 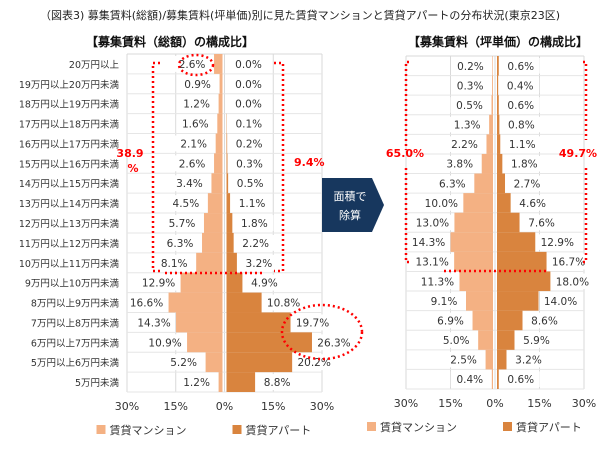 What do you see at coordinates (459, 165) in the screenshot?
I see `data-label-mansion: 3.8%` at bounding box center [459, 165].